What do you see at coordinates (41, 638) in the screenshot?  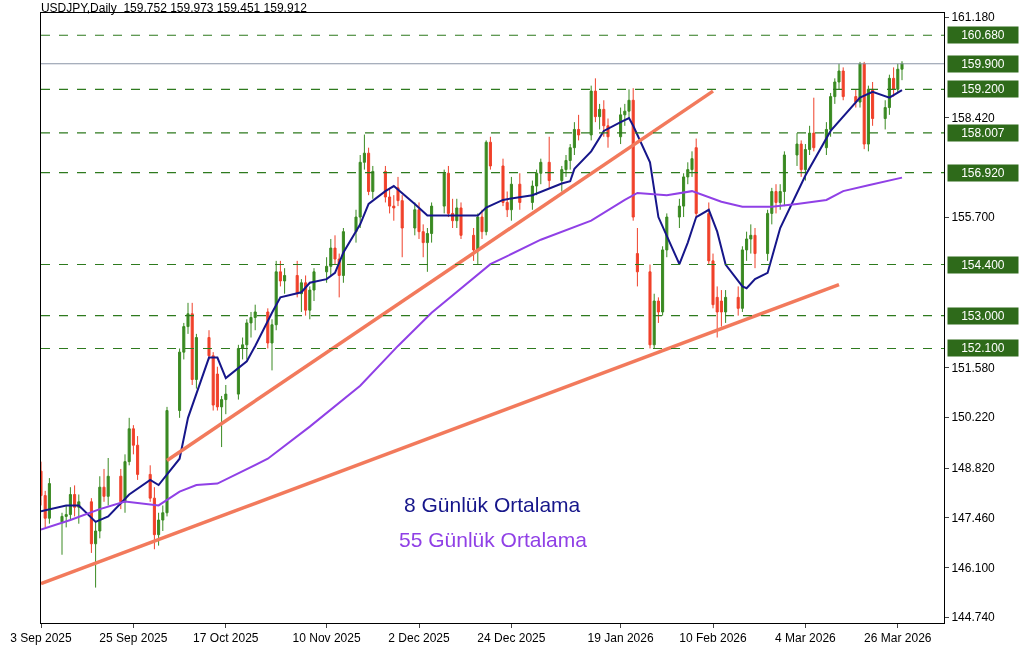 I see `x-tick-label: 3 Sep 2025` at bounding box center [41, 638].